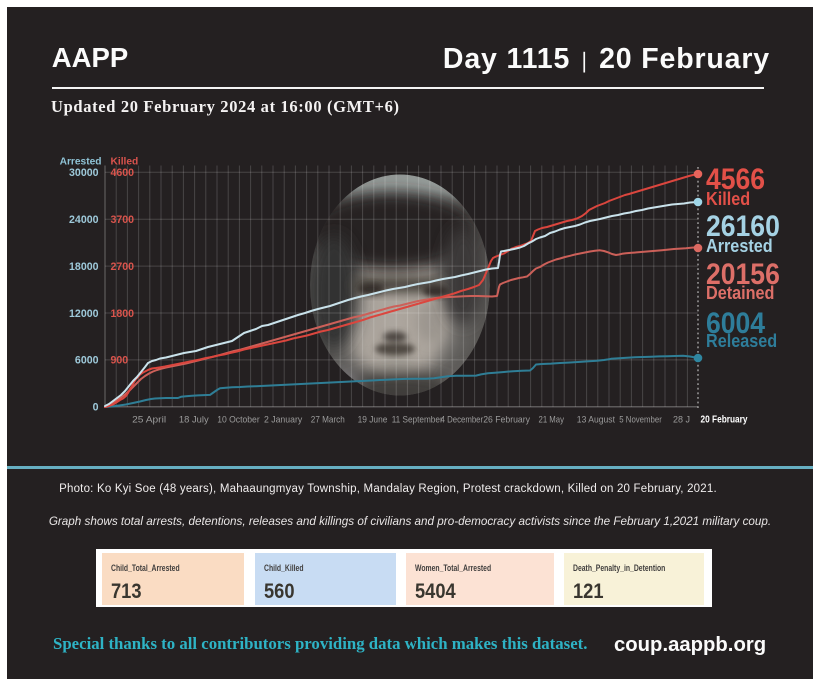  Describe the element at coordinates (87, 361) in the screenshot. I see `svg-text: 6000` at that location.